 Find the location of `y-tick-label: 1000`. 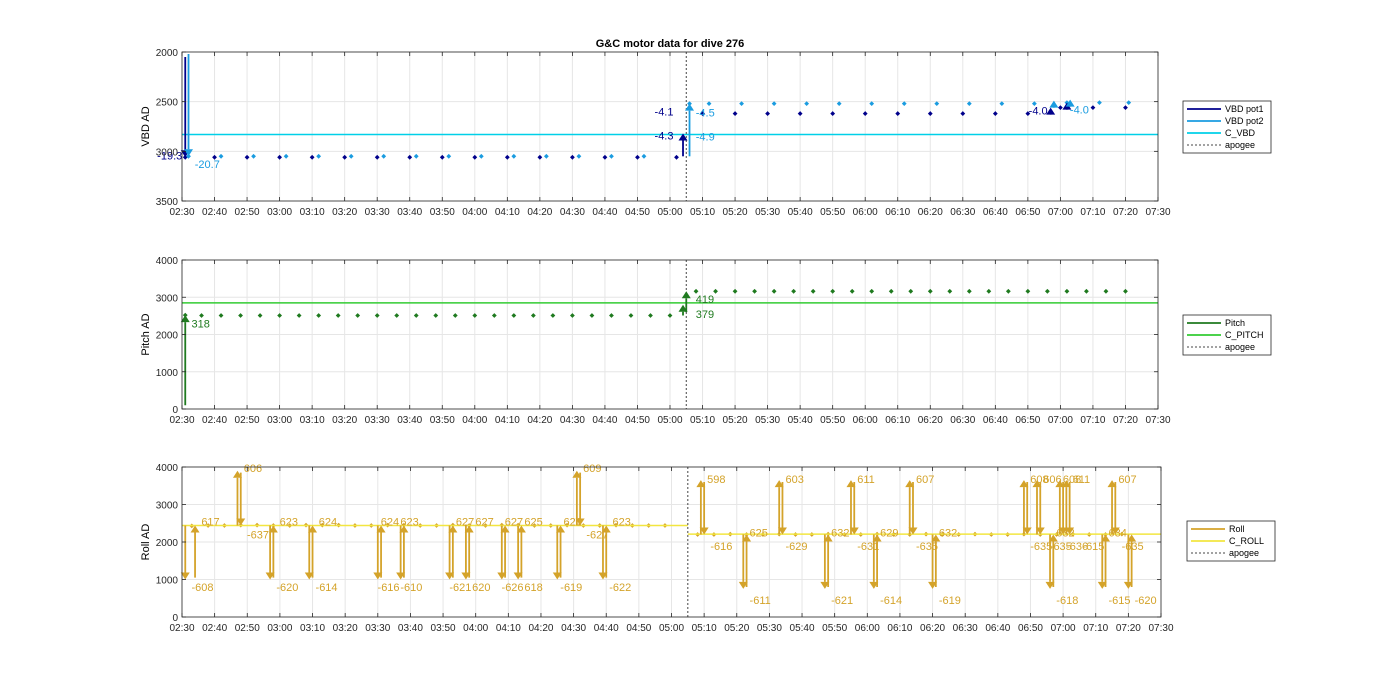

y-tick-label: 1000 is located at coordinates (167, 581).